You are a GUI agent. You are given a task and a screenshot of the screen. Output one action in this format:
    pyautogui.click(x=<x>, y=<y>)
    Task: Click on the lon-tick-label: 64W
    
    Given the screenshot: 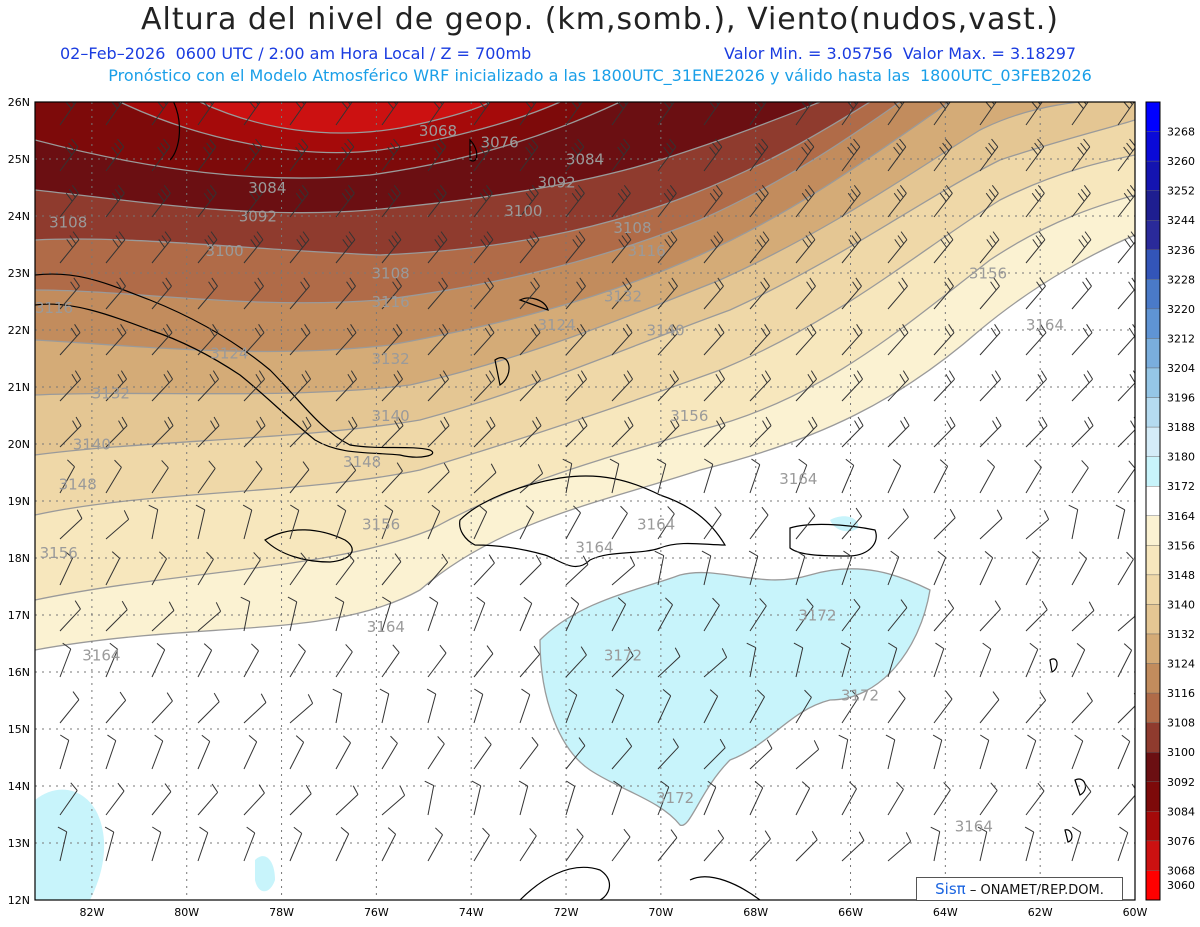 What is the action you would take?
    pyautogui.click(x=945, y=912)
    